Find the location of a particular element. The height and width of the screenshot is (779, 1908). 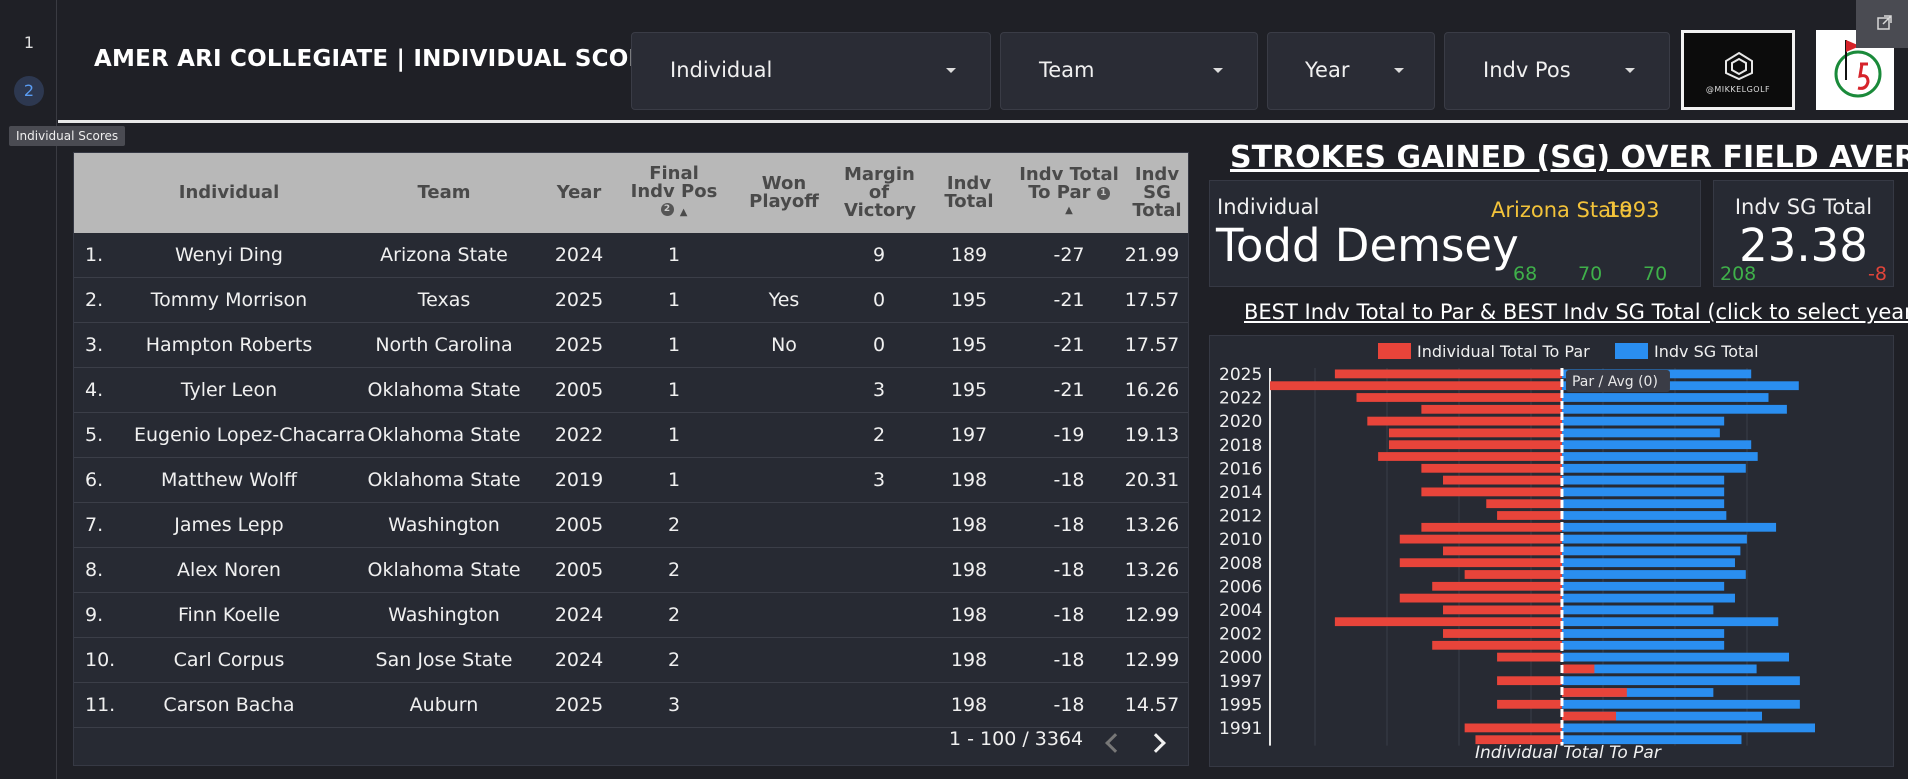

legend-swatch-sg is located at coordinates (1631, 351).